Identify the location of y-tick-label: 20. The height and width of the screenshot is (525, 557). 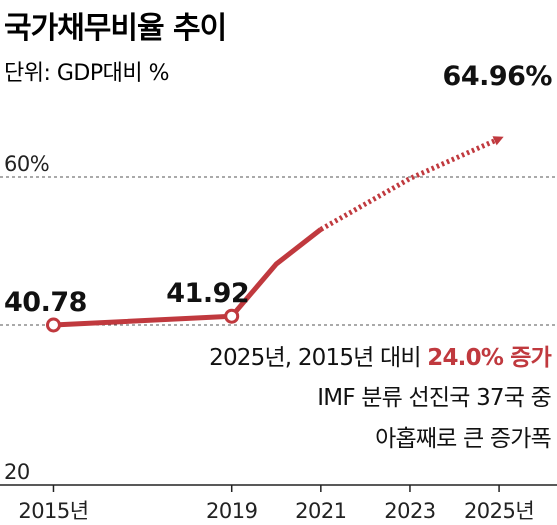
(17, 472).